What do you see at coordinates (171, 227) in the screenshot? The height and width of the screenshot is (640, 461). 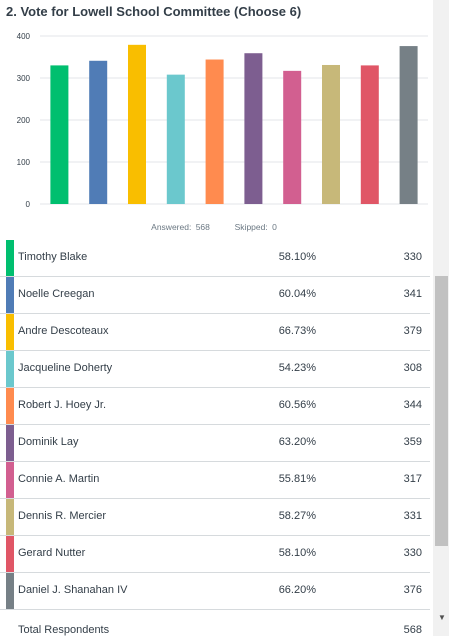 I see `answered-label: Answered:` at bounding box center [171, 227].